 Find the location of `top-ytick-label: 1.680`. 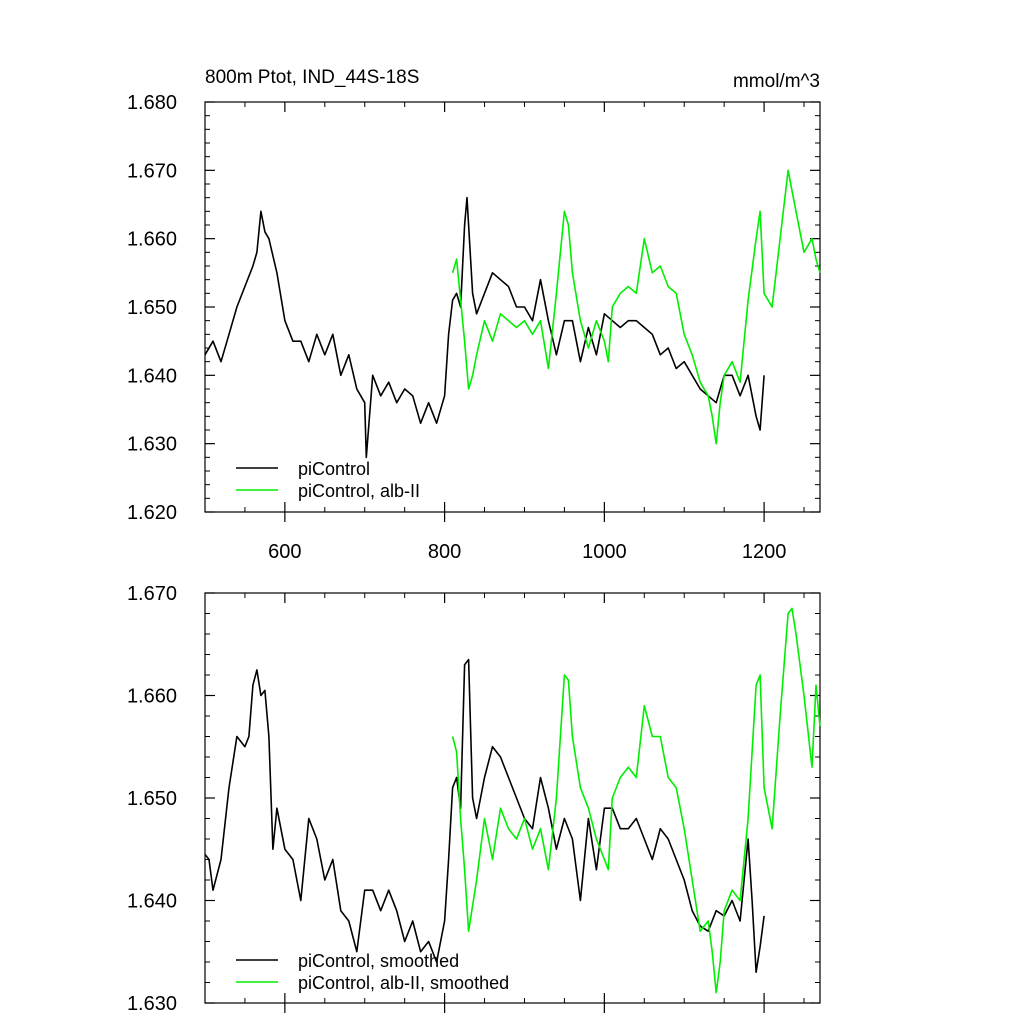

top-ytick-label: 1.680 is located at coordinates (152, 103).